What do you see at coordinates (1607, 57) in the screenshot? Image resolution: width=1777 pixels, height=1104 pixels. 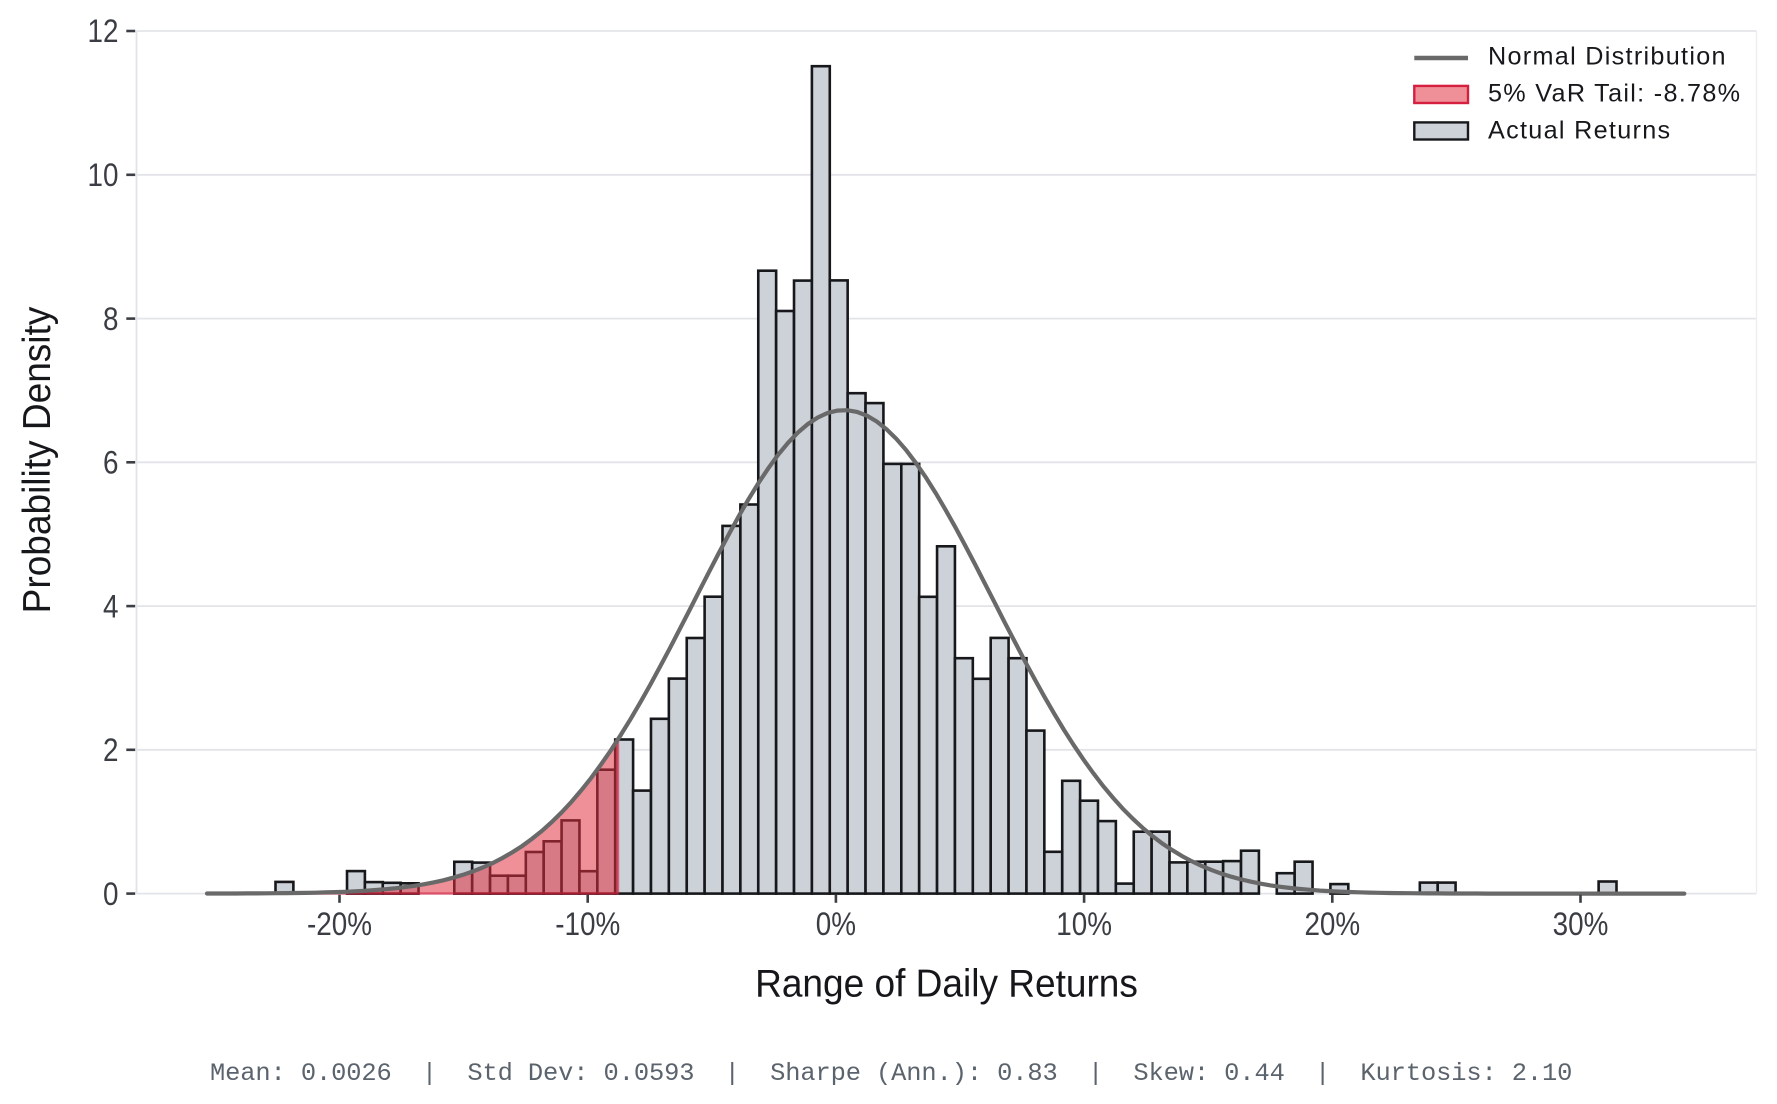 I see `svg-text: Normal Distribution` at bounding box center [1607, 57].